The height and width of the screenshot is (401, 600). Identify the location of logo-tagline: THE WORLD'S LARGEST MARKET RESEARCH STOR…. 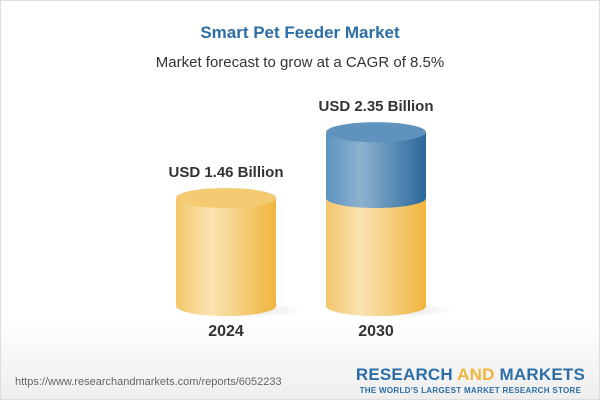
(470, 390).